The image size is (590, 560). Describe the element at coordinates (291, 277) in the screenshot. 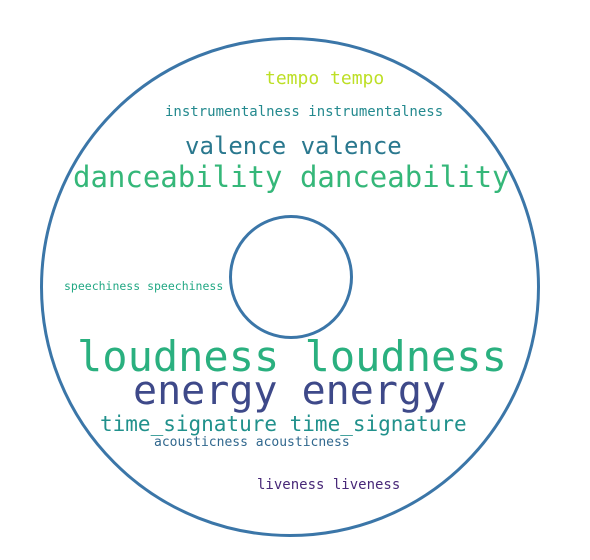

I see `disc-center-hole` at that location.